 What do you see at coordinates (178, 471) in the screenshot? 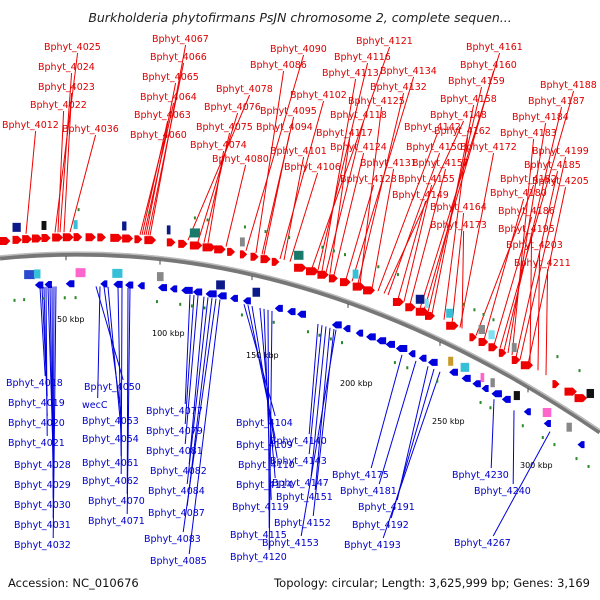
I see `reverse-gene-label: Bphyt_4082` at bounding box center [178, 471].